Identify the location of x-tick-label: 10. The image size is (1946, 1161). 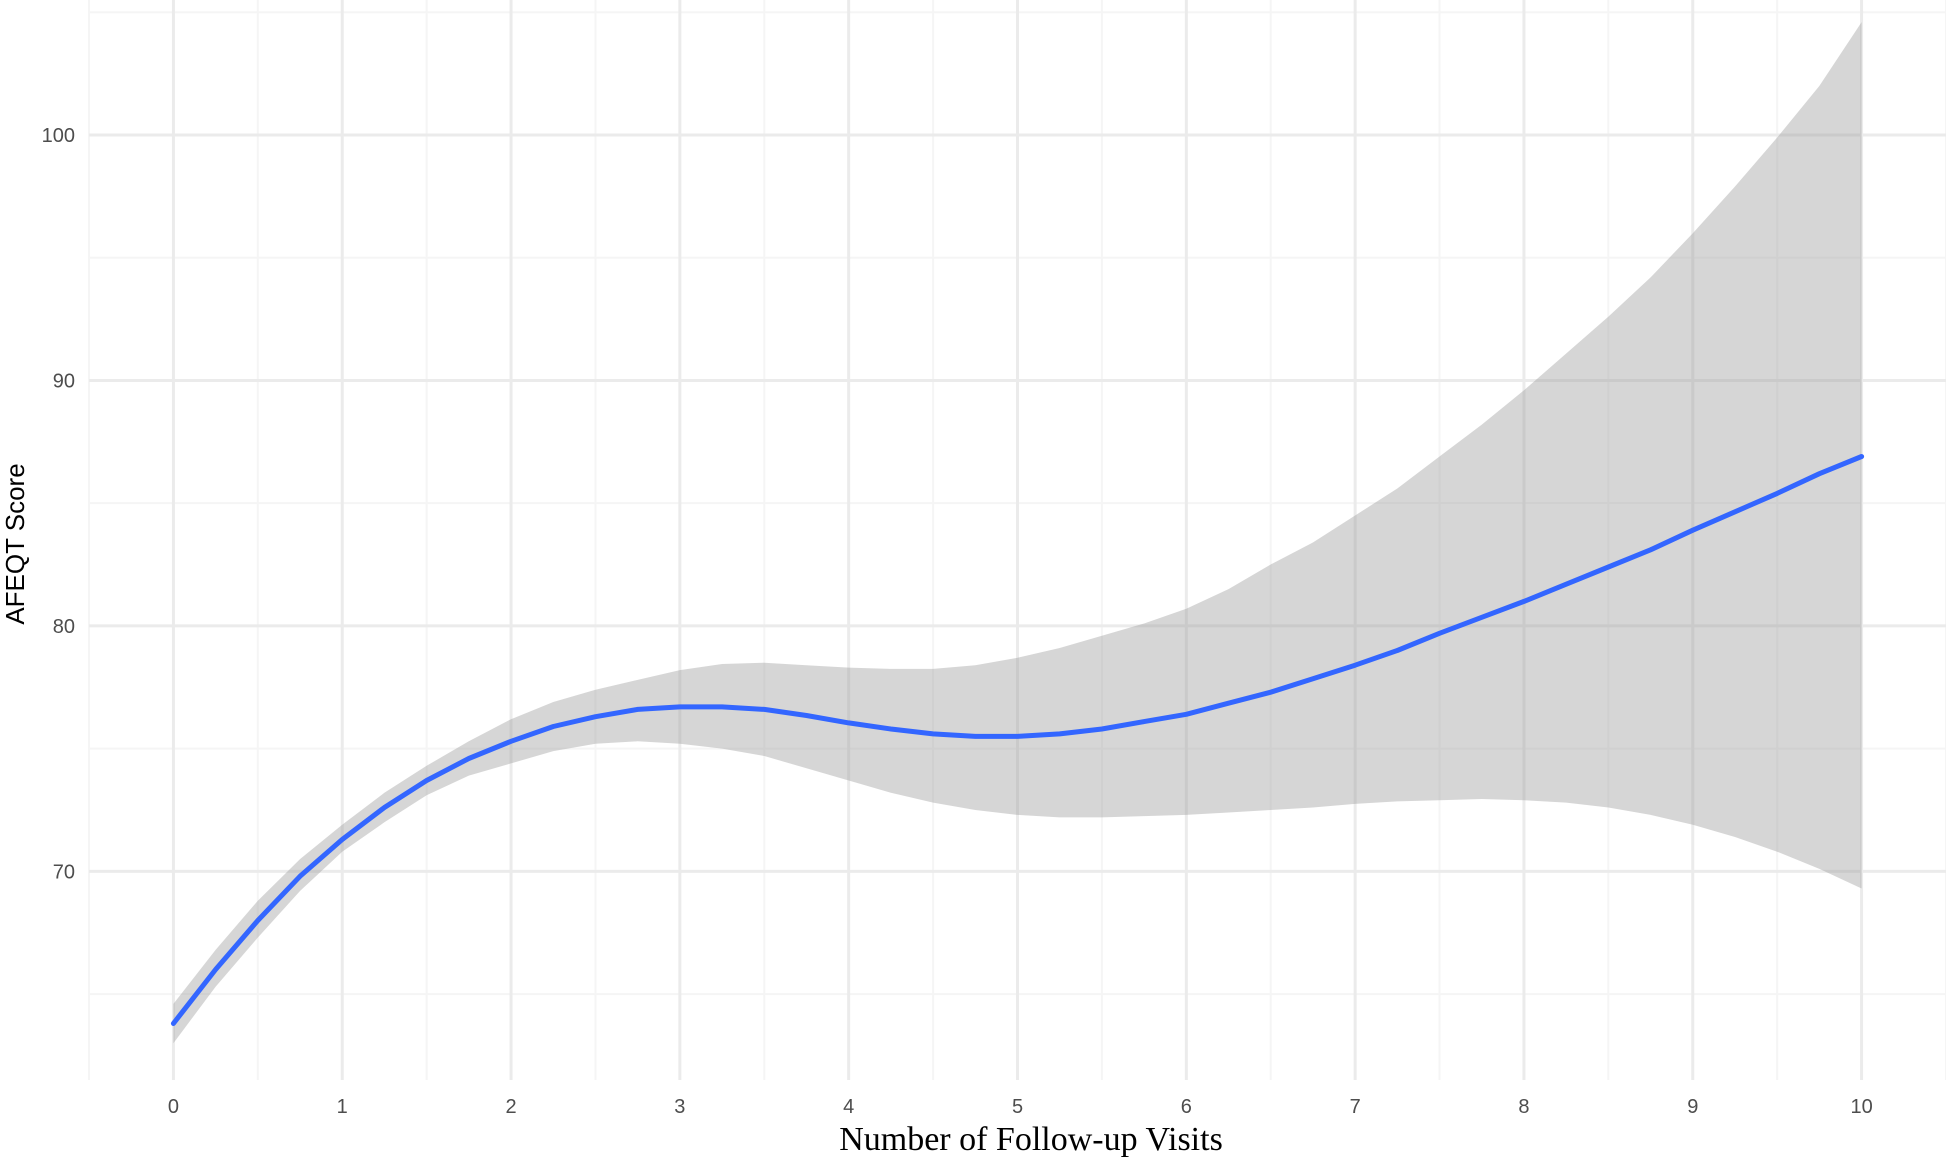
(1861, 1107).